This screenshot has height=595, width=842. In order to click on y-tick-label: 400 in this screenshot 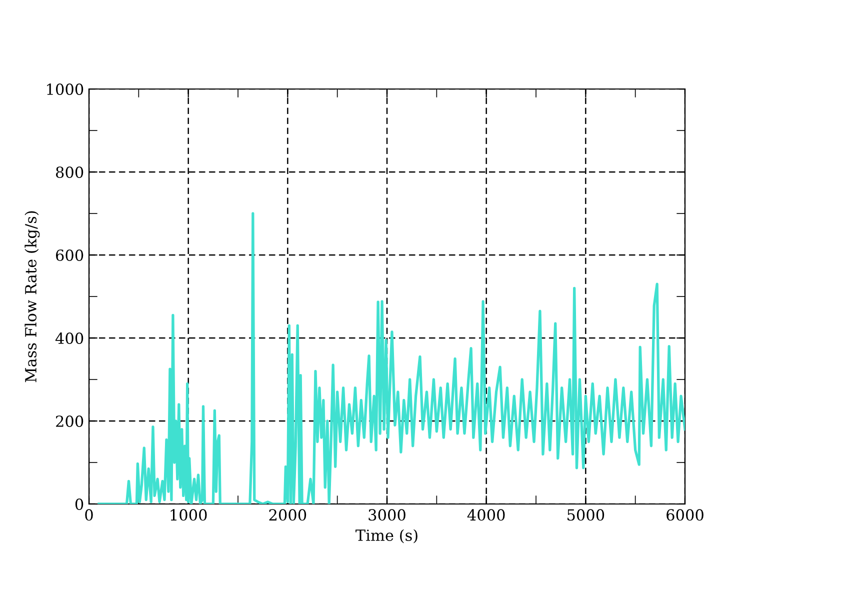, I will do `click(69, 338)`.